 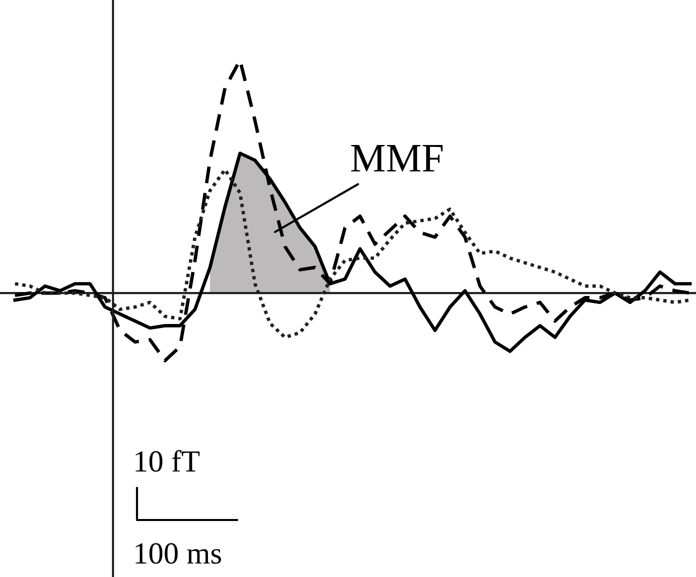 What do you see at coordinates (168, 461) in the screenshot?
I see `text: 10 fT` at bounding box center [168, 461].